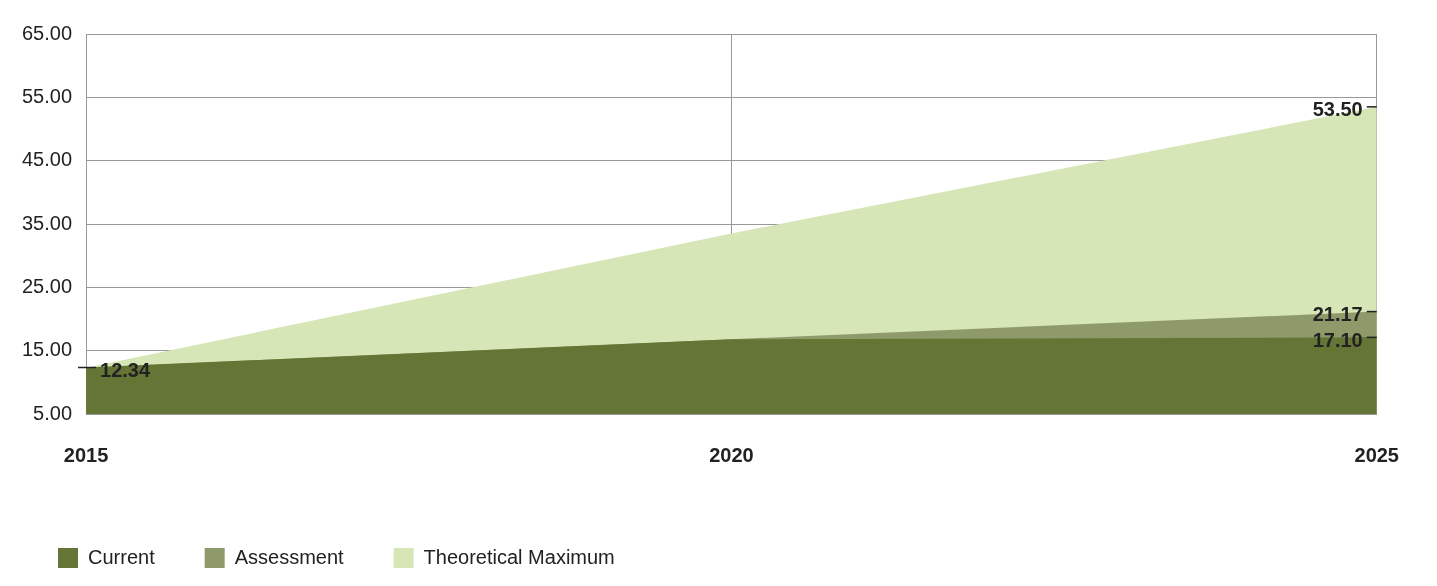 The image size is (1437, 586). I want to click on y-tick-label: 65.00, so click(47, 32).